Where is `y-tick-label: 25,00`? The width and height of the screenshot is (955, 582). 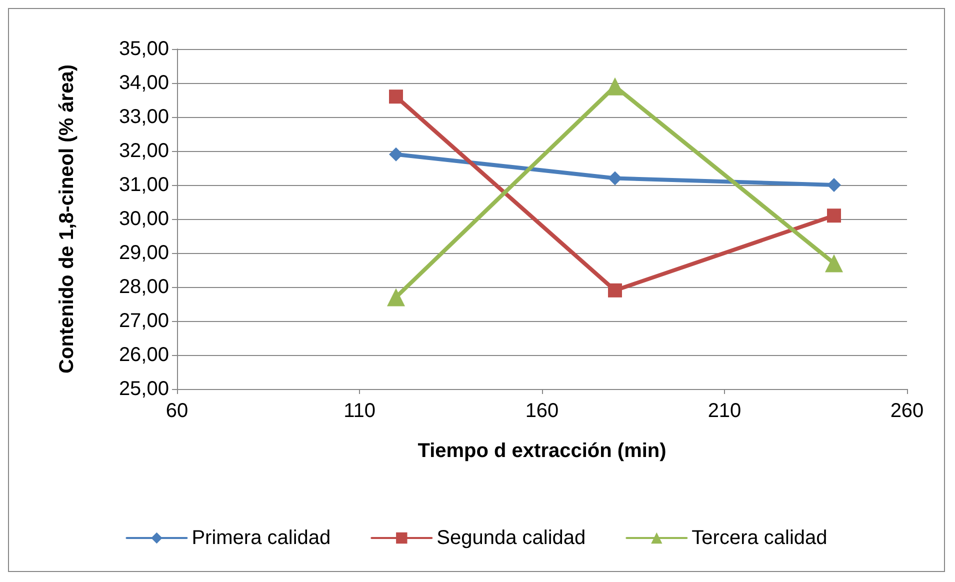 y-tick-label: 25,00 is located at coordinates (143, 389).